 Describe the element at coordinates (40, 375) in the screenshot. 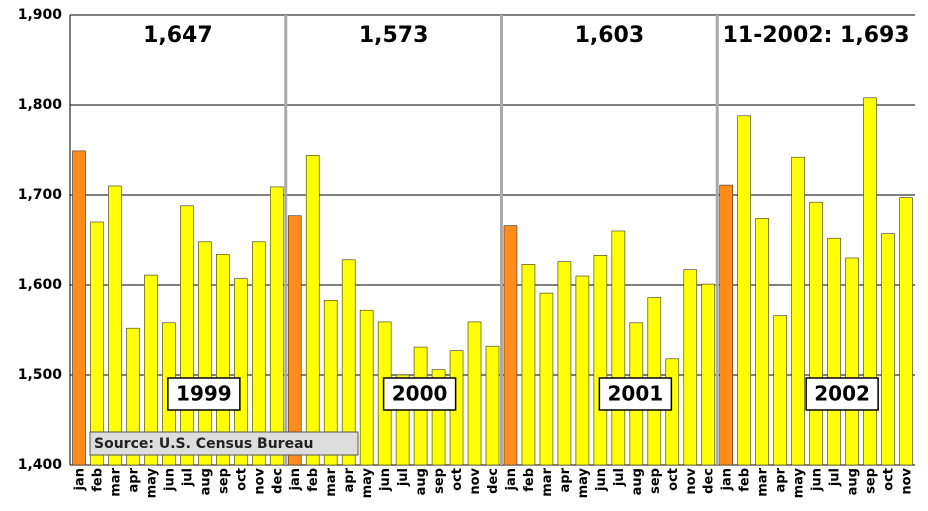

I see `y-tick-label: 1,500` at that location.